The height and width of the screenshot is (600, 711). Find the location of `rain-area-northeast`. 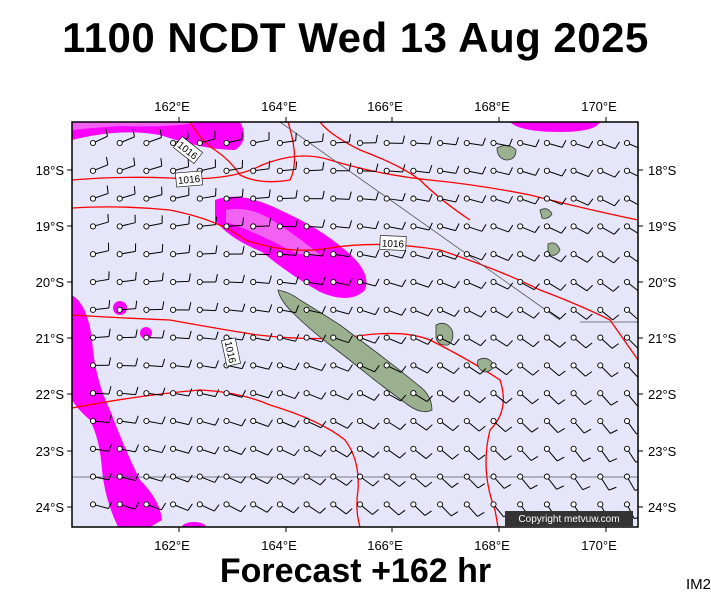

rain-area-northeast is located at coordinates (555, 127).